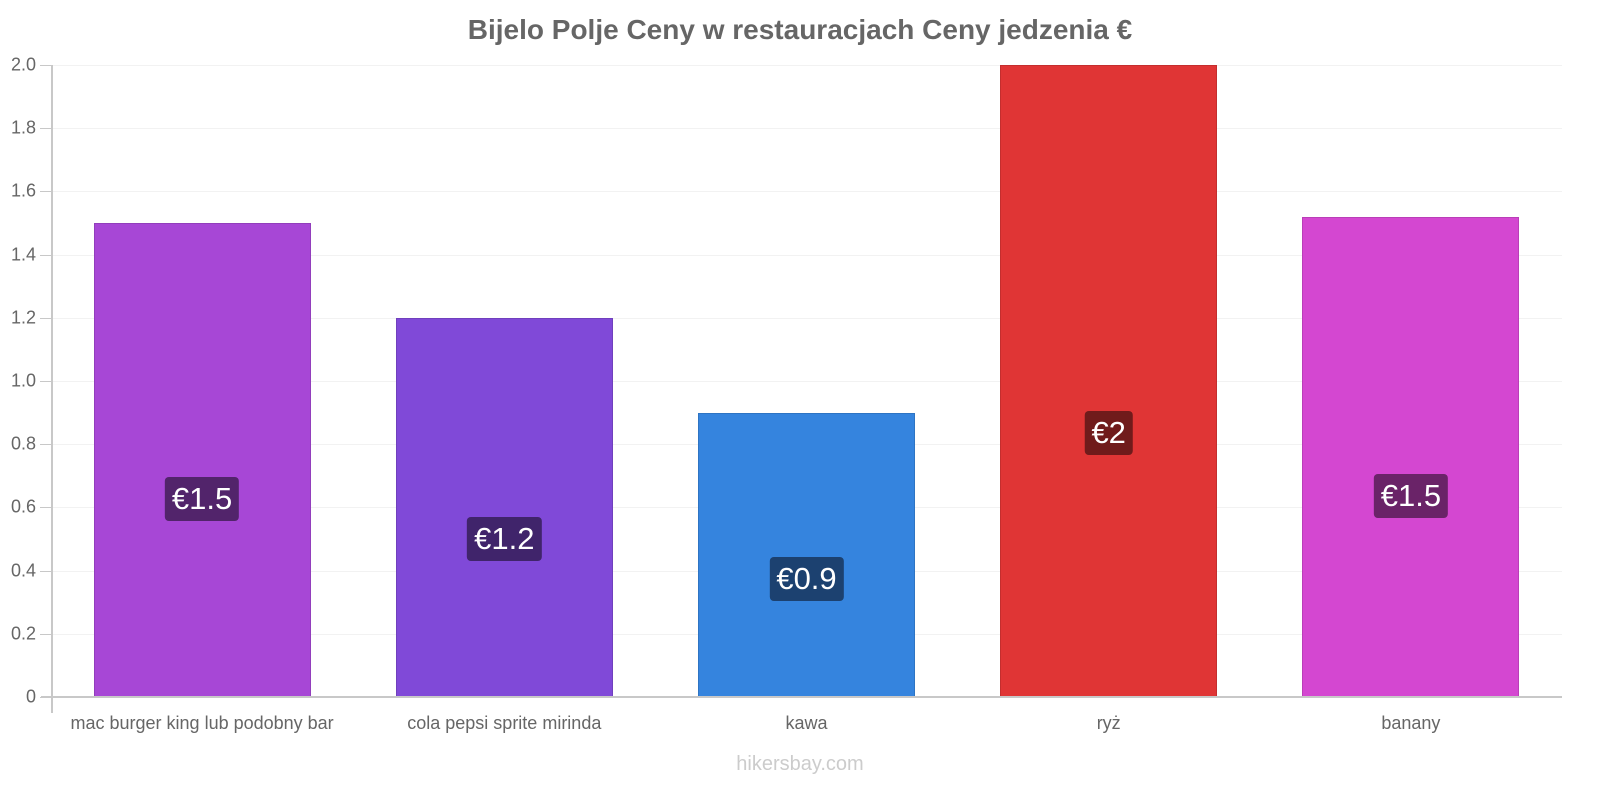 The image size is (1600, 800). What do you see at coordinates (23, 443) in the screenshot?
I see `y-tick-label: 0.8` at bounding box center [23, 443].